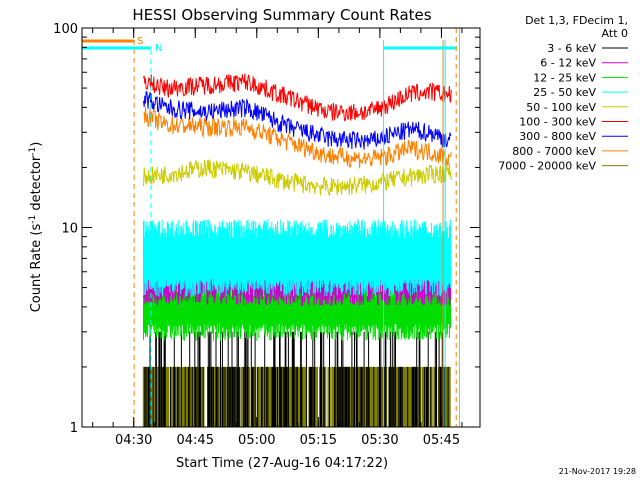  I want to click on legend-label: 25 - 50 keV, so click(564, 92).